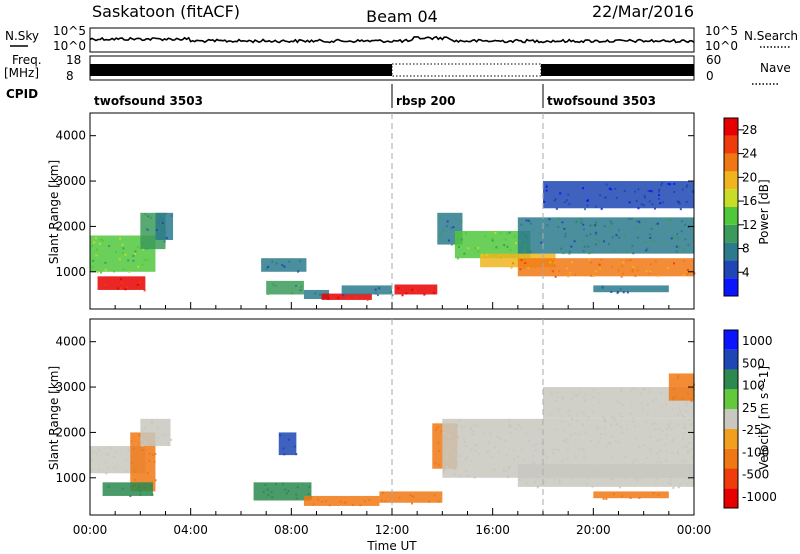 The image size is (800, 554). Describe the element at coordinates (753, 386) in the screenshot. I see `colorbar-tick-label: 100` at that location.